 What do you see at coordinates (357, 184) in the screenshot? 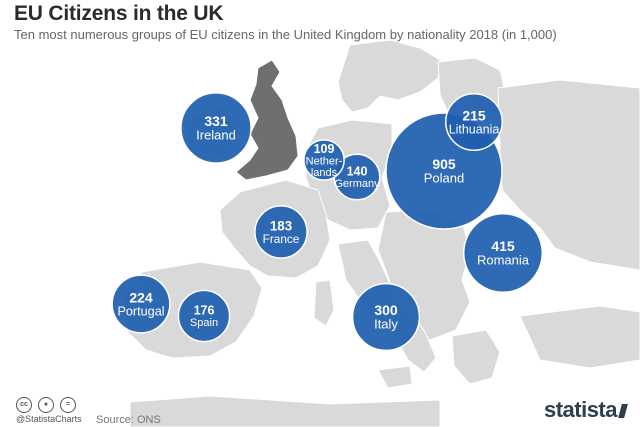
I see `bubble-label-germany: Germany` at bounding box center [357, 184].